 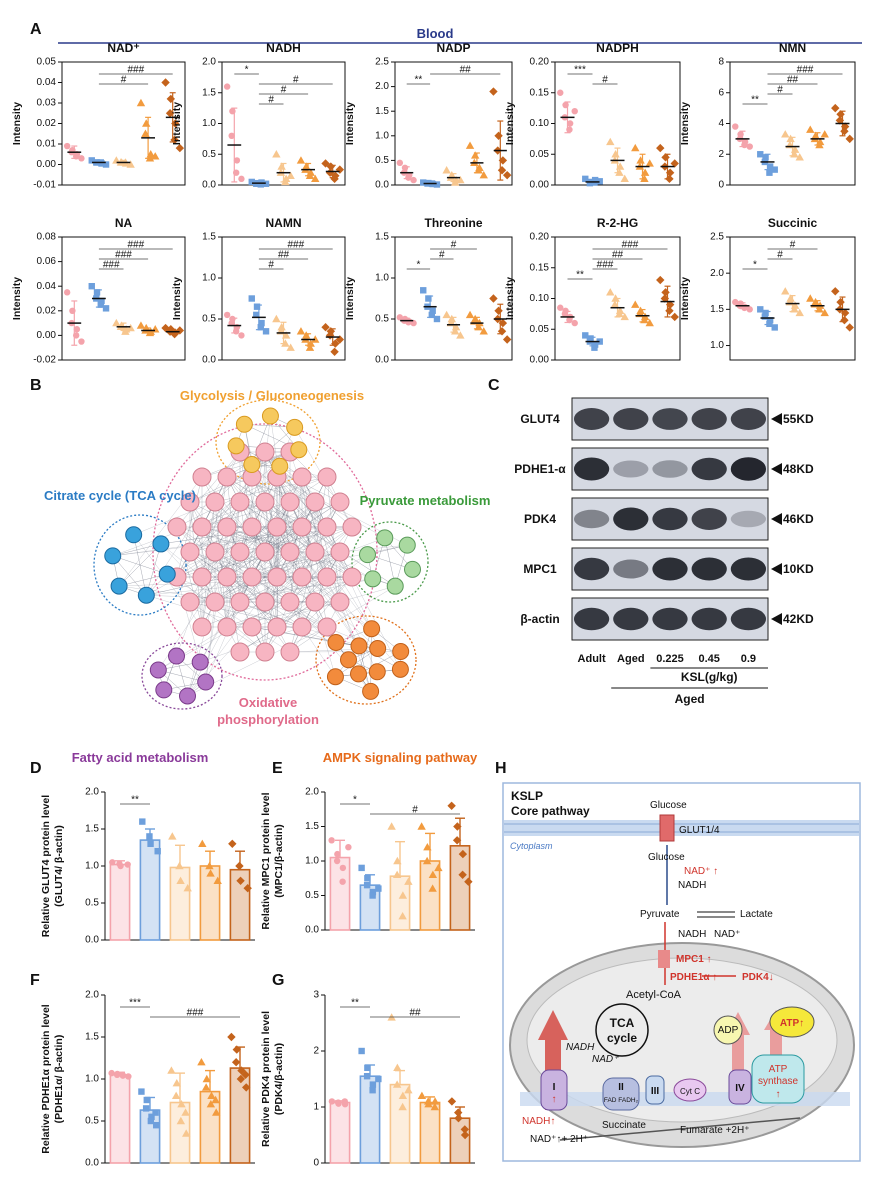 I want to click on lane-label: 0.9, so click(x=748, y=659).